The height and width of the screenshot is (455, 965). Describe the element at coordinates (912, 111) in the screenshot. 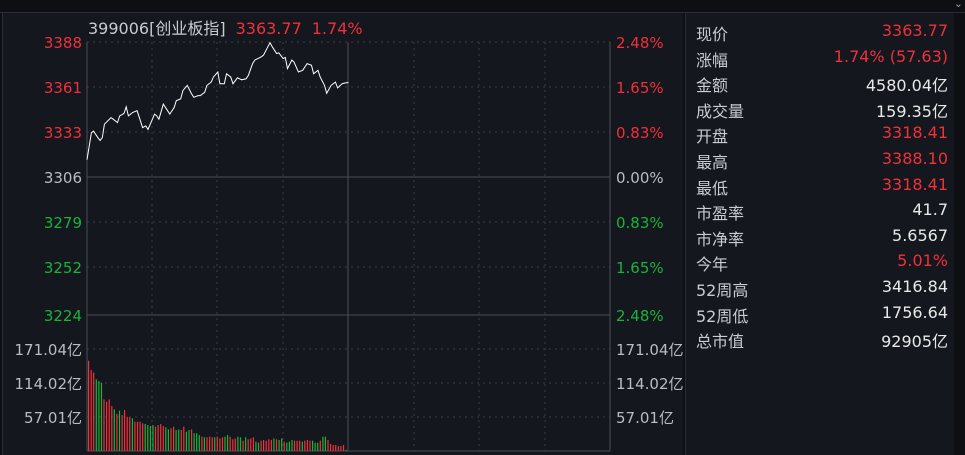

I see `info-value: 159.35亿` at that location.